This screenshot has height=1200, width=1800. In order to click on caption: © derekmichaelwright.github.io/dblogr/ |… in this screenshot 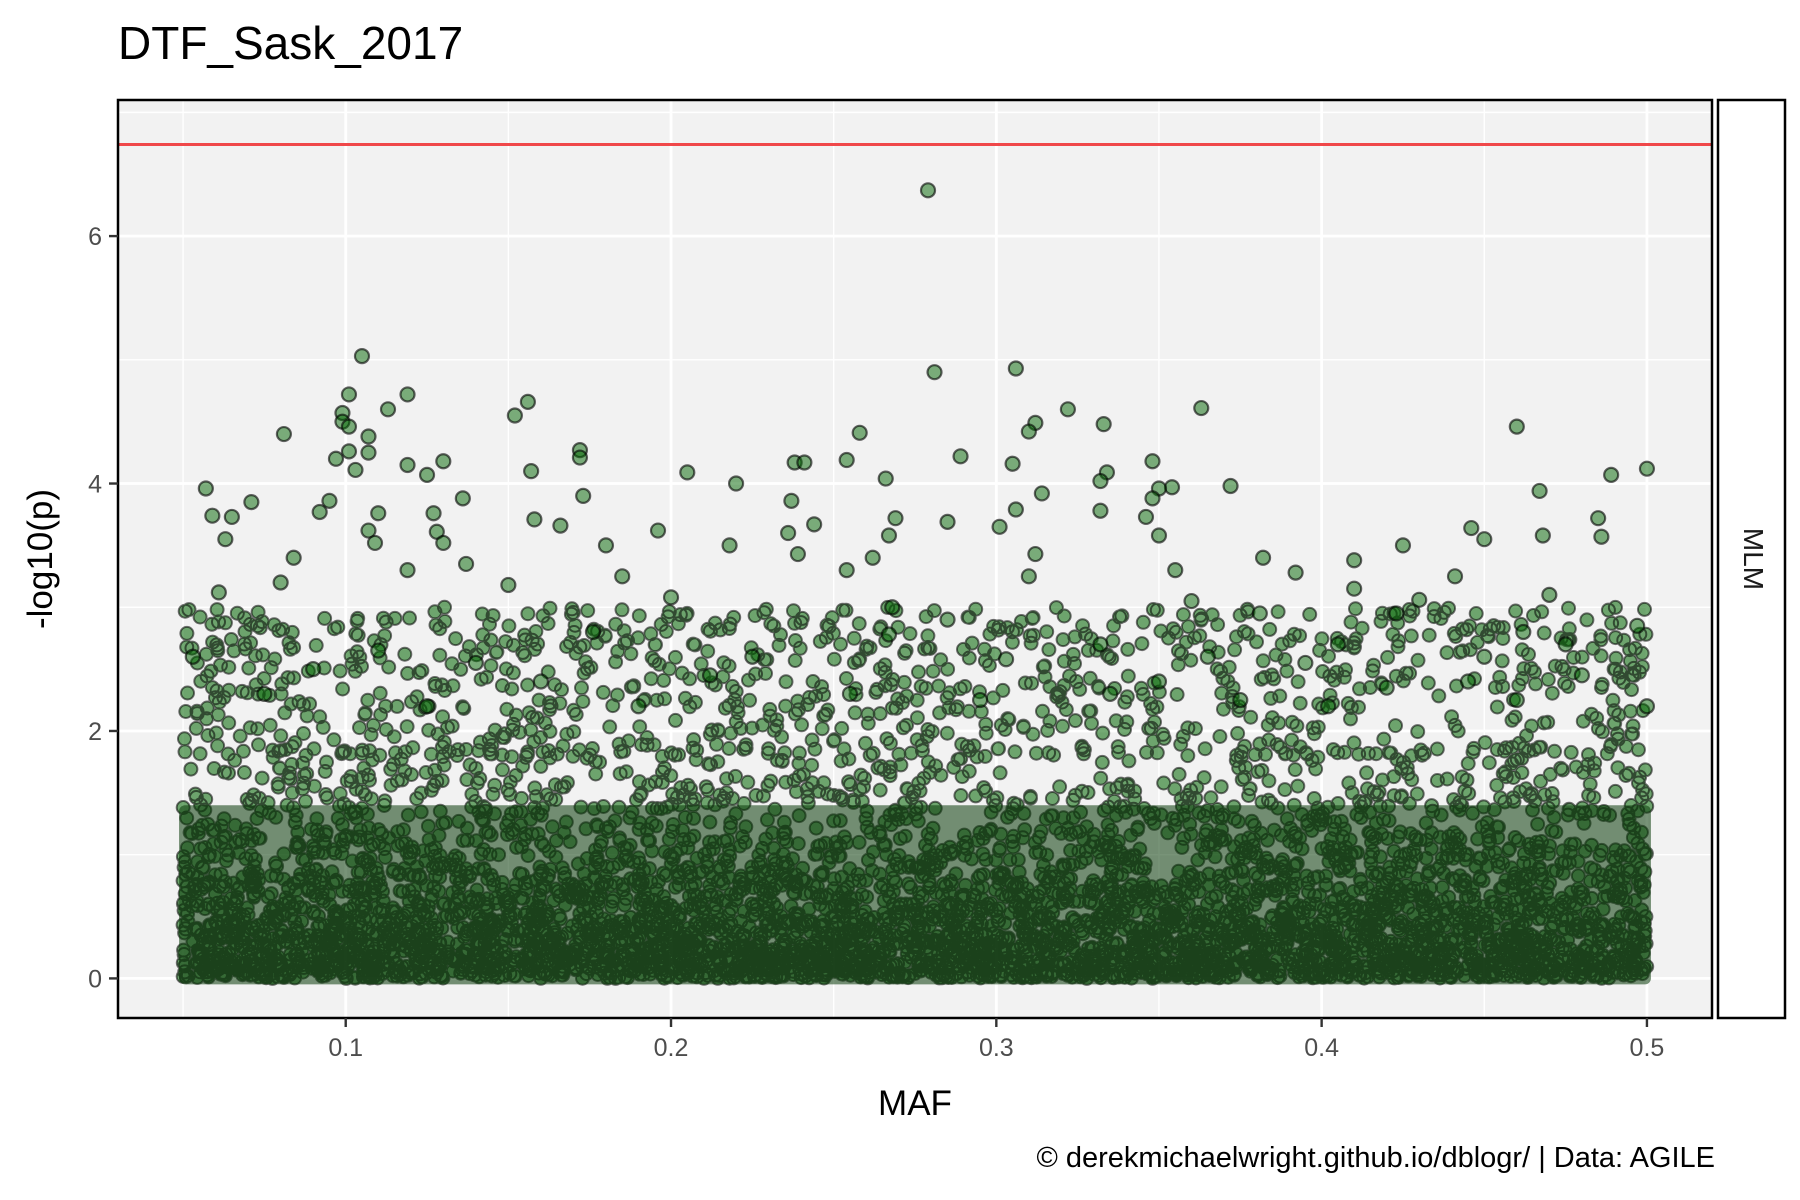, I will do `click(1375, 1158)`.